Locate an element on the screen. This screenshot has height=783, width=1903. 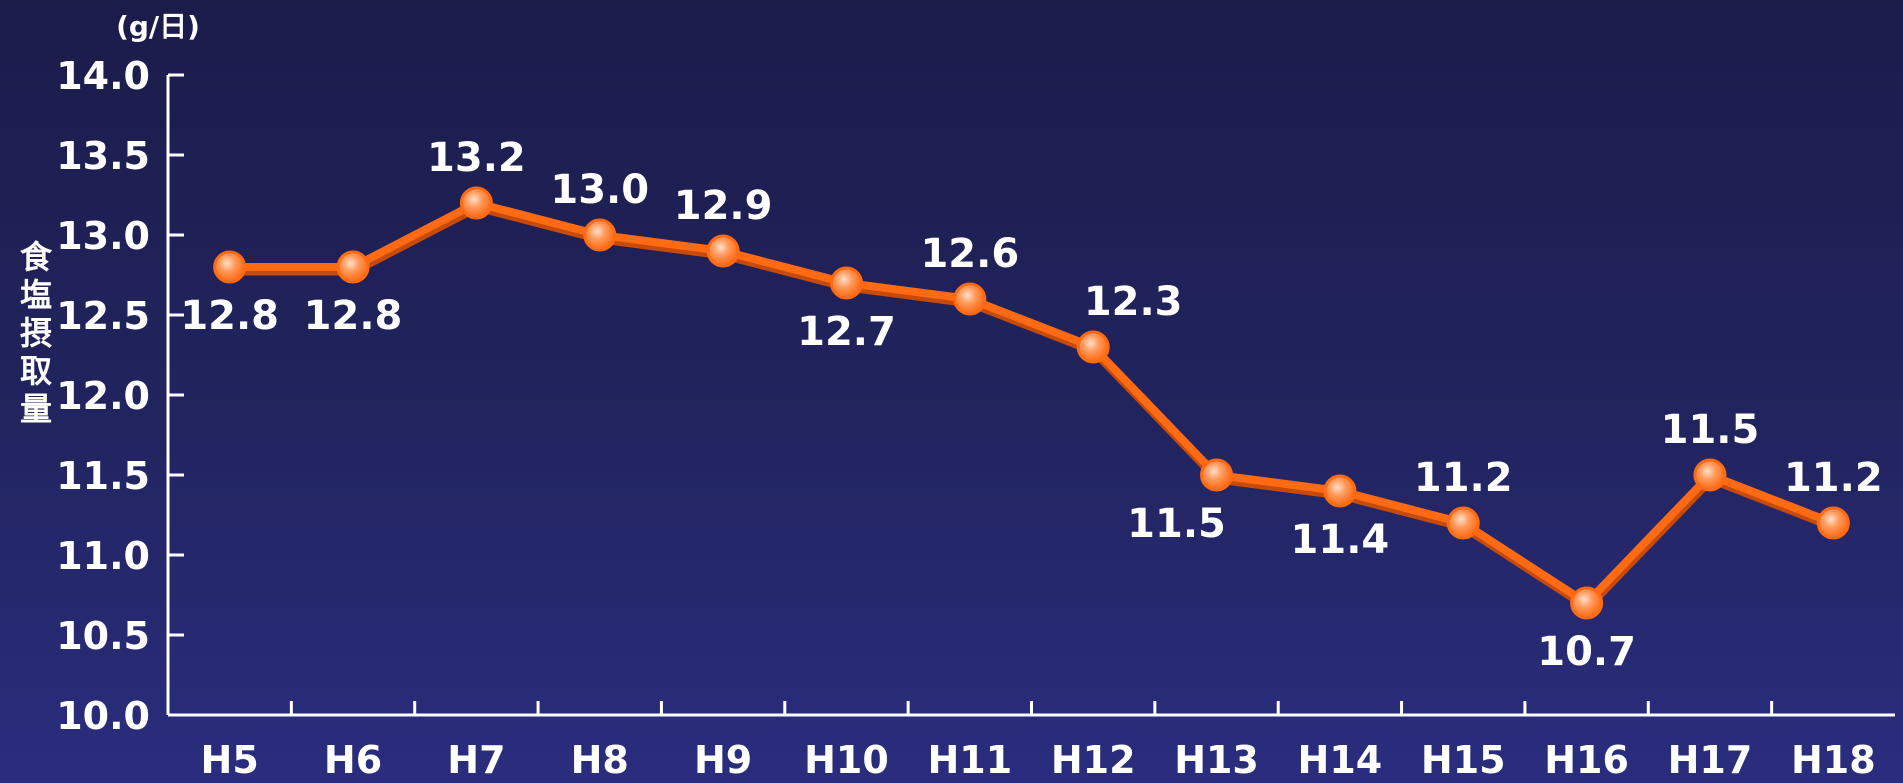
y-tick-label: 10.5 is located at coordinates (103, 636).